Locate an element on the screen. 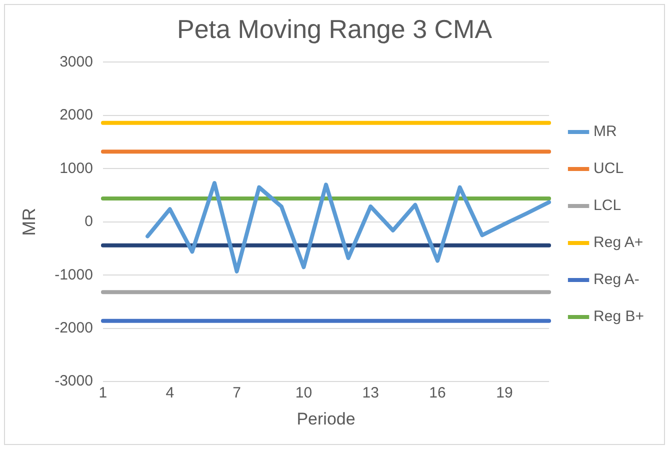 Image resolution: width=669 pixels, height=449 pixels. legend-label: MR is located at coordinates (606, 131).